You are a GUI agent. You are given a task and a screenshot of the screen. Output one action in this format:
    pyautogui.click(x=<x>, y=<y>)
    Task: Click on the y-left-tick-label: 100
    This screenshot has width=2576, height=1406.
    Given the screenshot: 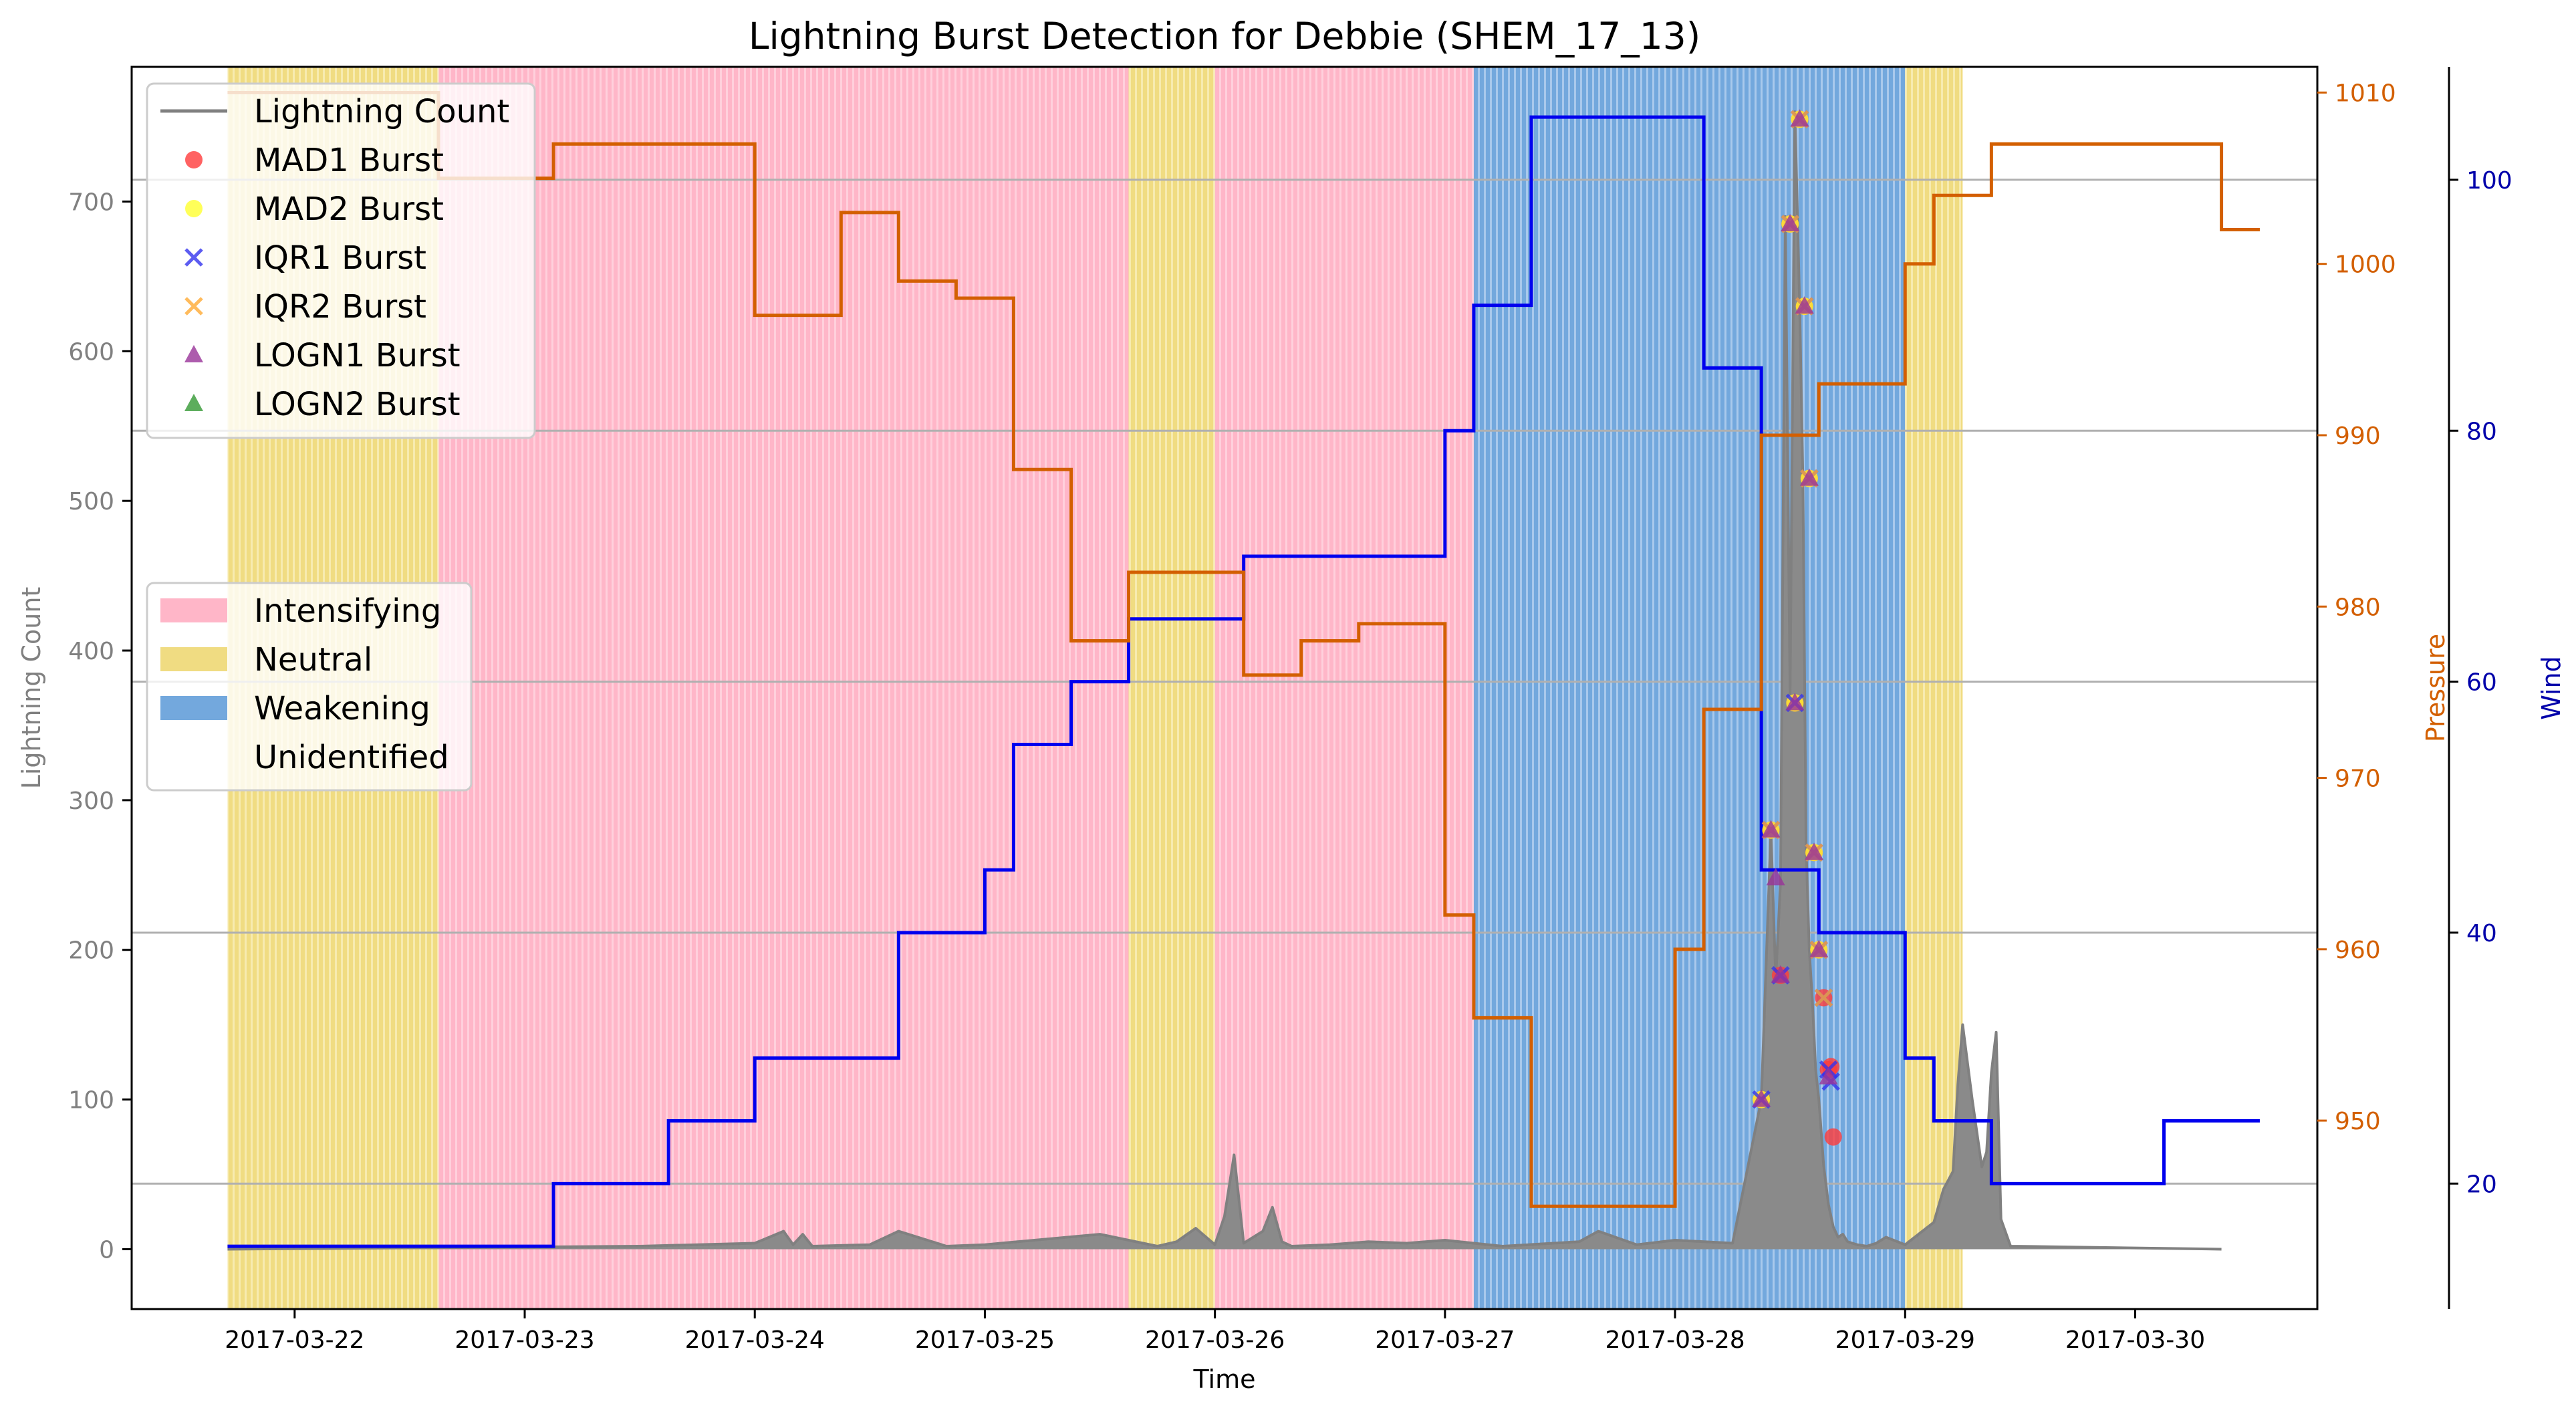 What is the action you would take?
    pyautogui.click(x=91, y=1101)
    